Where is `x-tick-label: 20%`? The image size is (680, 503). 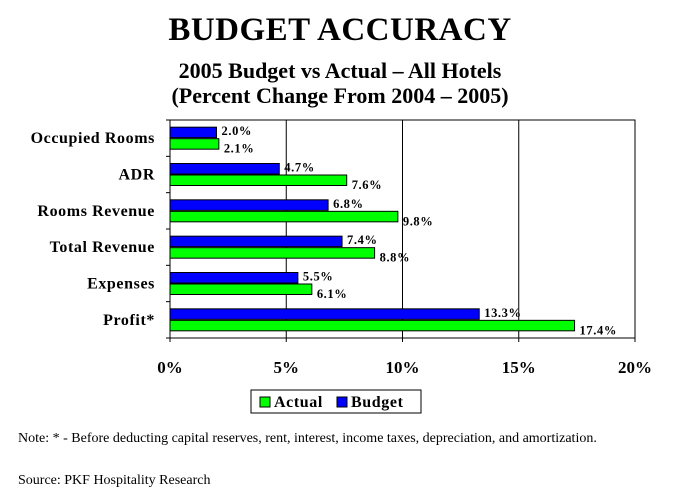 x-tick-label: 20% is located at coordinates (635, 367).